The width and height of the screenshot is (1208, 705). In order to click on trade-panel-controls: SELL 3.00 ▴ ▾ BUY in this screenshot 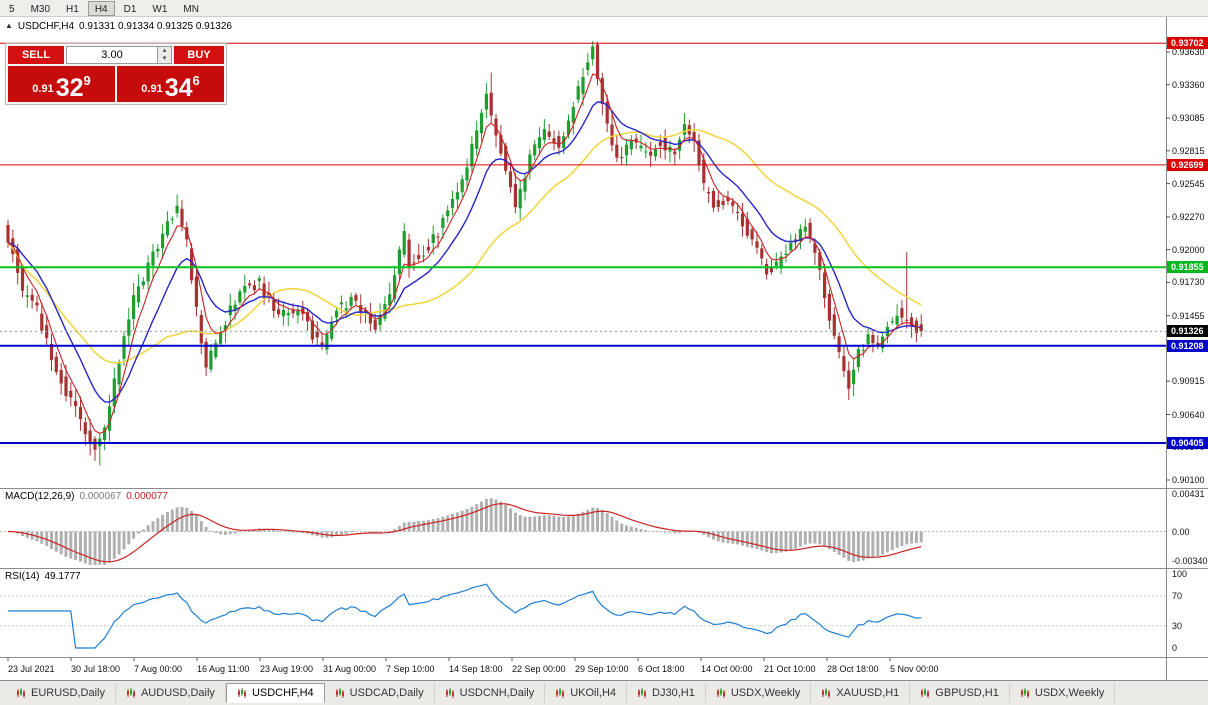, I will do `click(116, 55)`.